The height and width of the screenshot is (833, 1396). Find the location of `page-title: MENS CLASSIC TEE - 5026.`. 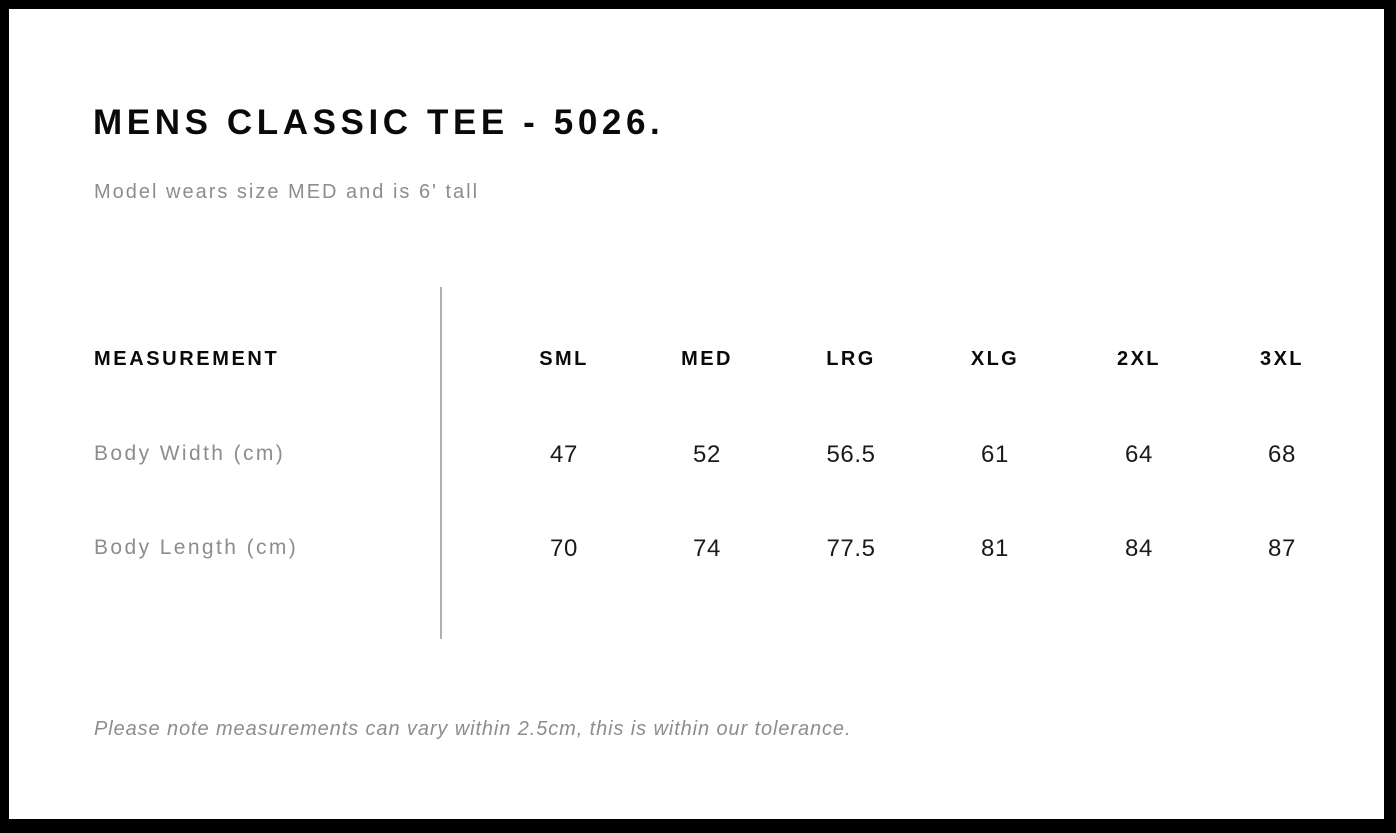

page-title: MENS CLASSIC TEE - 5026. is located at coordinates (379, 122).